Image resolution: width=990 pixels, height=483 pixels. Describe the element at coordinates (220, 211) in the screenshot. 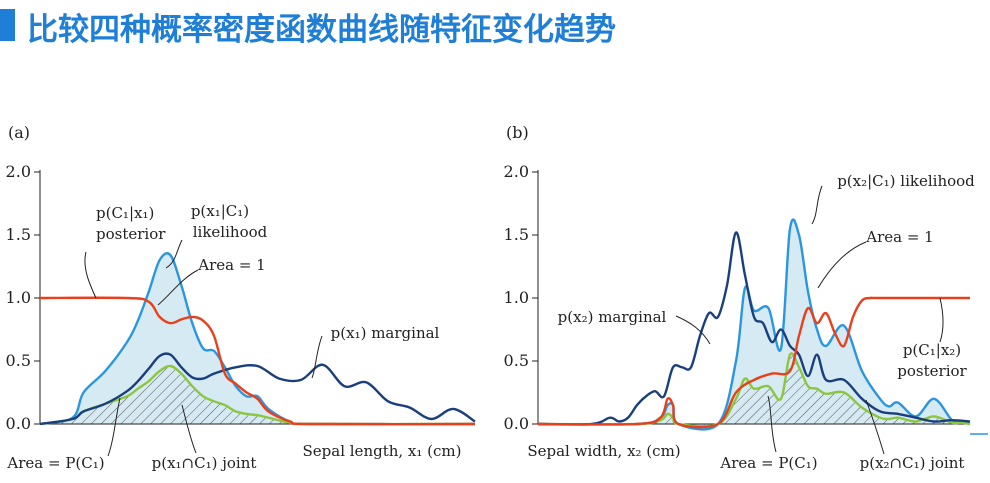

I see `likelihood-label: p(x₁|C₁)` at that location.